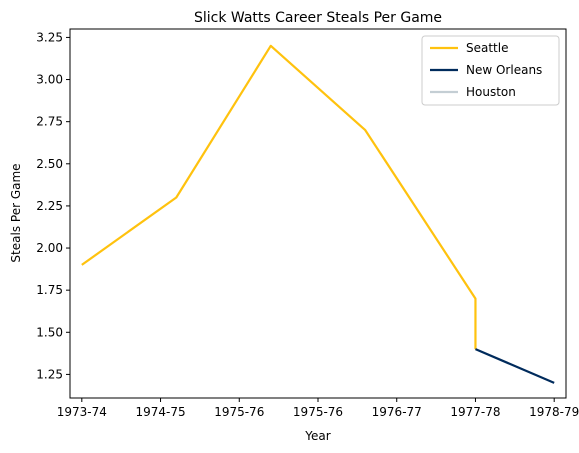  I want to click on y-tick-label: 2.50, so click(49, 164).